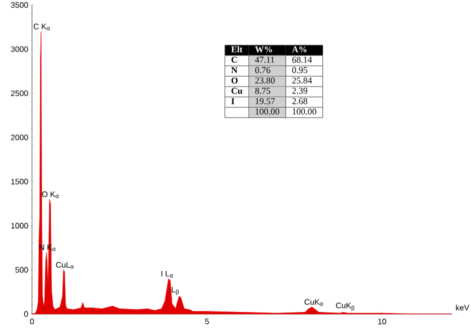  What do you see at coordinates (237, 49) in the screenshot?
I see `annotation: Elt` at bounding box center [237, 49].